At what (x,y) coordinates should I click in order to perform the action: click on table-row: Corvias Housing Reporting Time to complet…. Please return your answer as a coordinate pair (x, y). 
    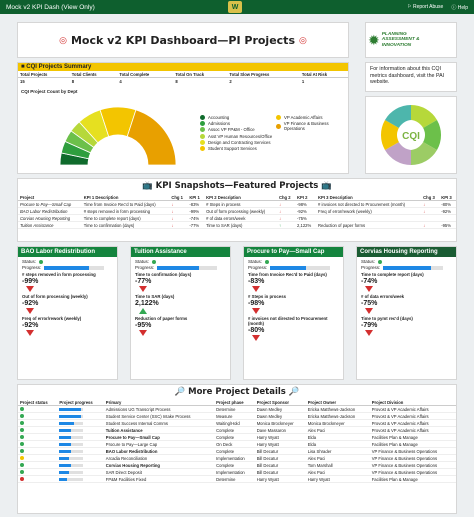
    Looking at the image, I should click on (237, 218).